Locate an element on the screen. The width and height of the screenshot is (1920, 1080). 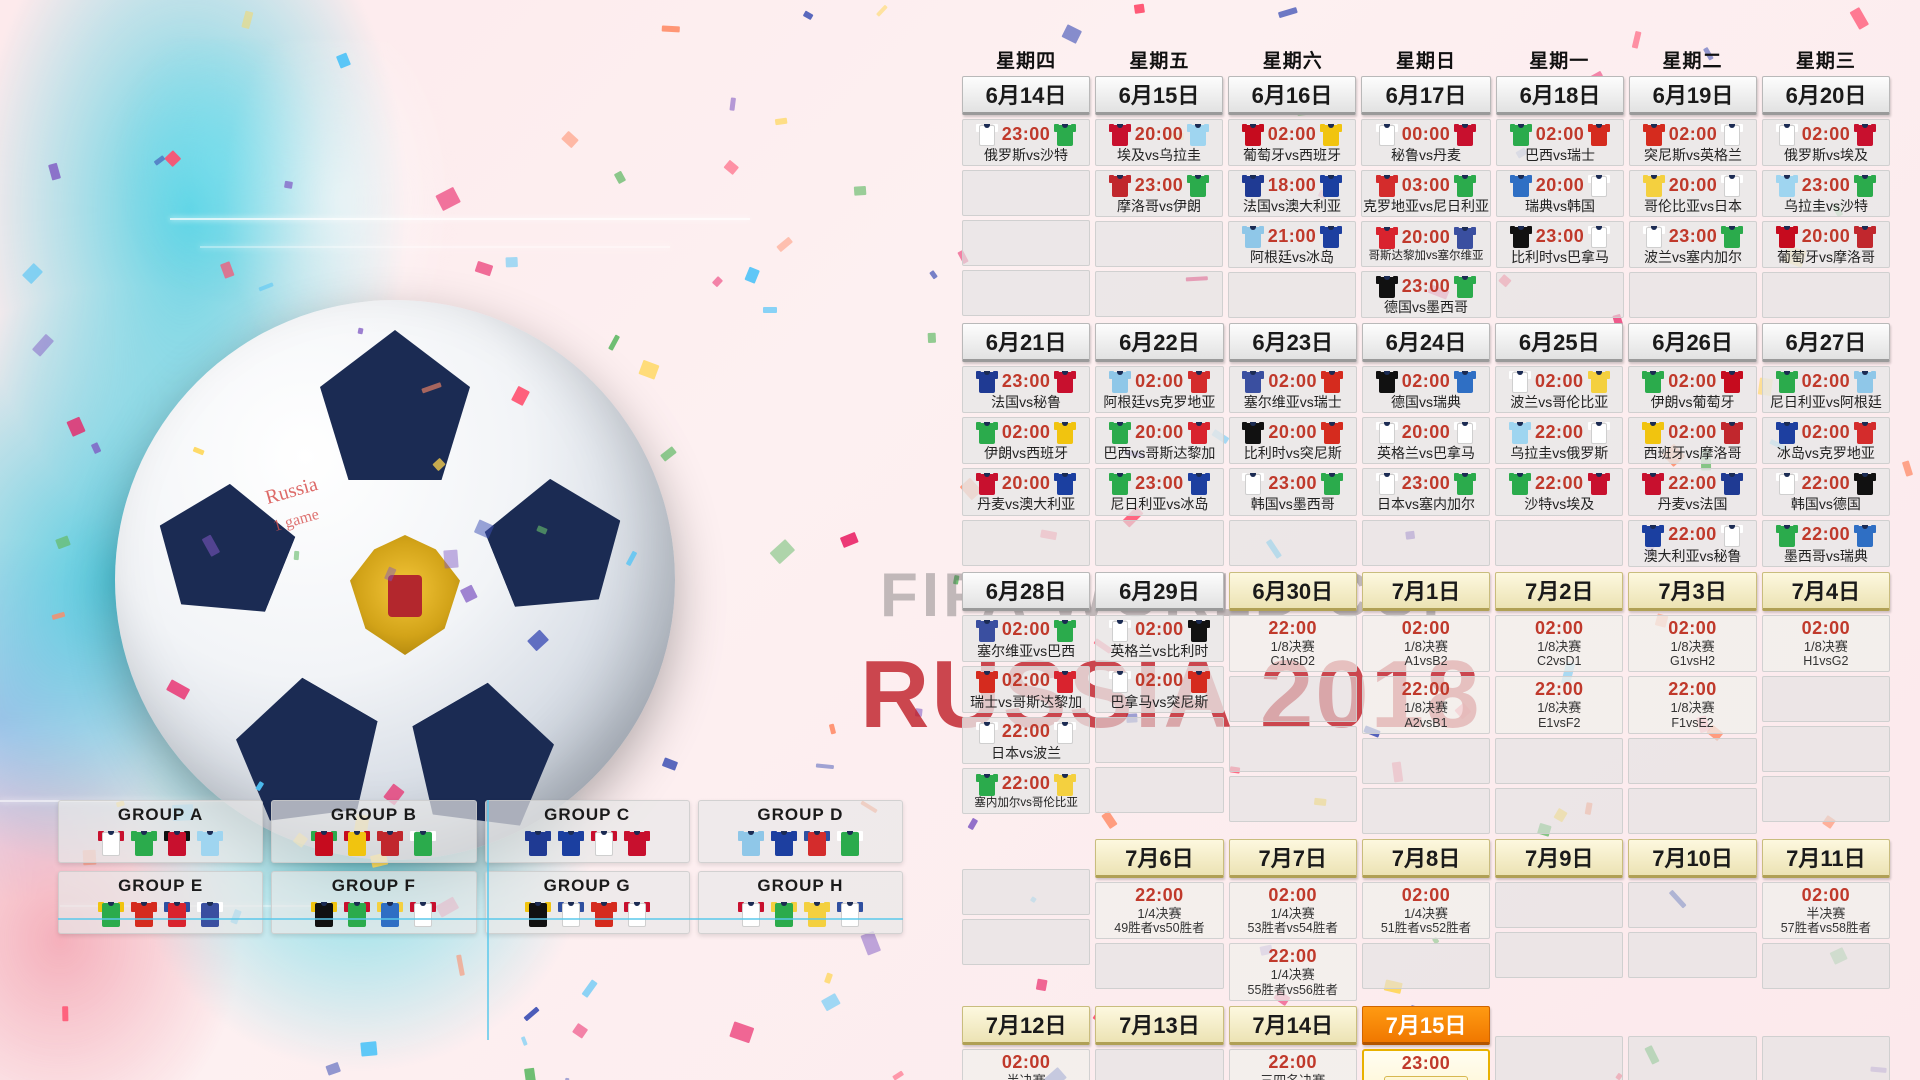
group-box-group-d: GROUP D is located at coordinates (800, 831).